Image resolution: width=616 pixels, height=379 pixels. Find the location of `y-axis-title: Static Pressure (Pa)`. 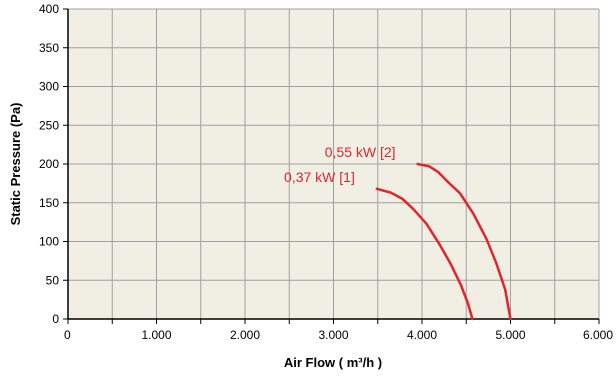

y-axis-title: Static Pressure (Pa) is located at coordinates (15, 164).